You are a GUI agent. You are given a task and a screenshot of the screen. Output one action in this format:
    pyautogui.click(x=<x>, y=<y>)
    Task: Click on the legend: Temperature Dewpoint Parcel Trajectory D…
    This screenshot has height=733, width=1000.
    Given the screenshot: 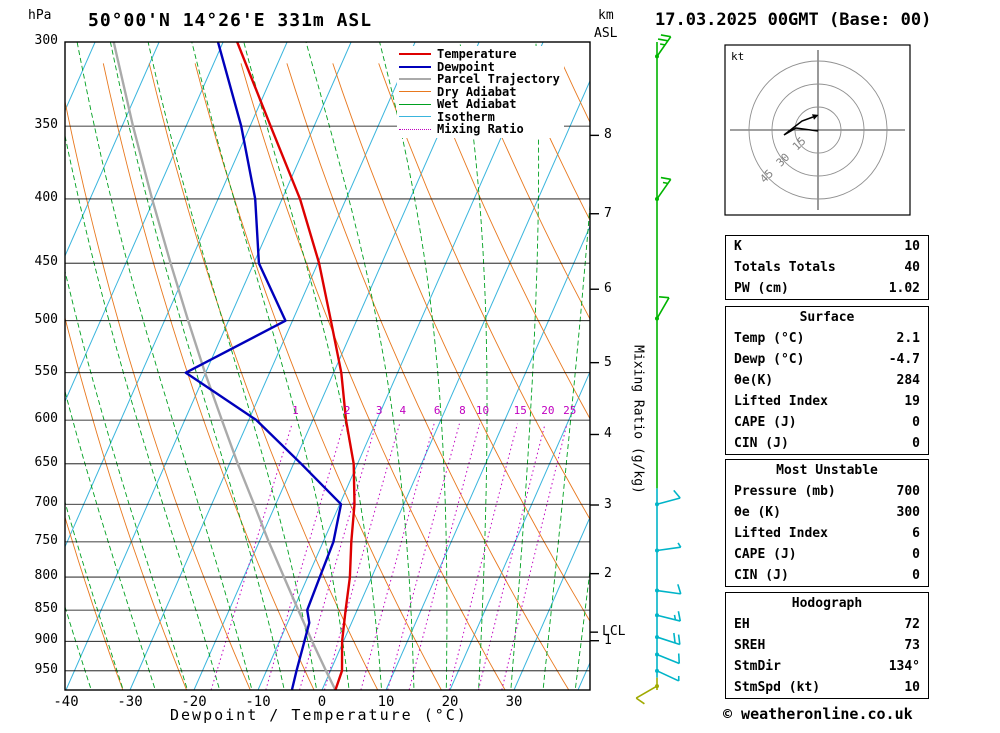 What is the action you would take?
    pyautogui.click(x=480, y=92)
    